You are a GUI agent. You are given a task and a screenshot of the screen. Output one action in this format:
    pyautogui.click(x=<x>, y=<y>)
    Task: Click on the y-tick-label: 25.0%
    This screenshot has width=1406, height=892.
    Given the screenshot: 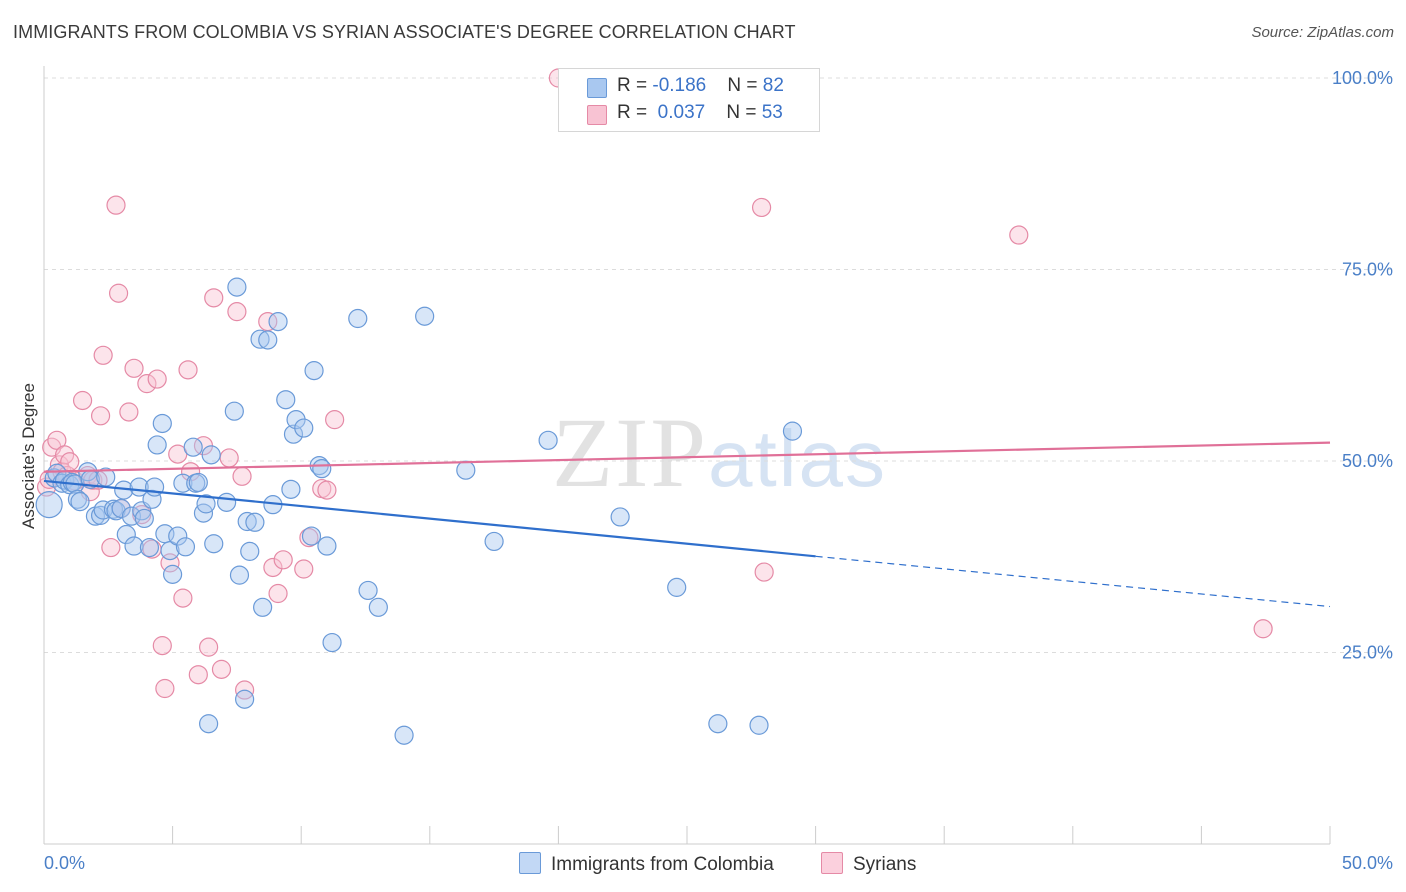 What is the action you would take?
    pyautogui.click(x=1367, y=653)
    